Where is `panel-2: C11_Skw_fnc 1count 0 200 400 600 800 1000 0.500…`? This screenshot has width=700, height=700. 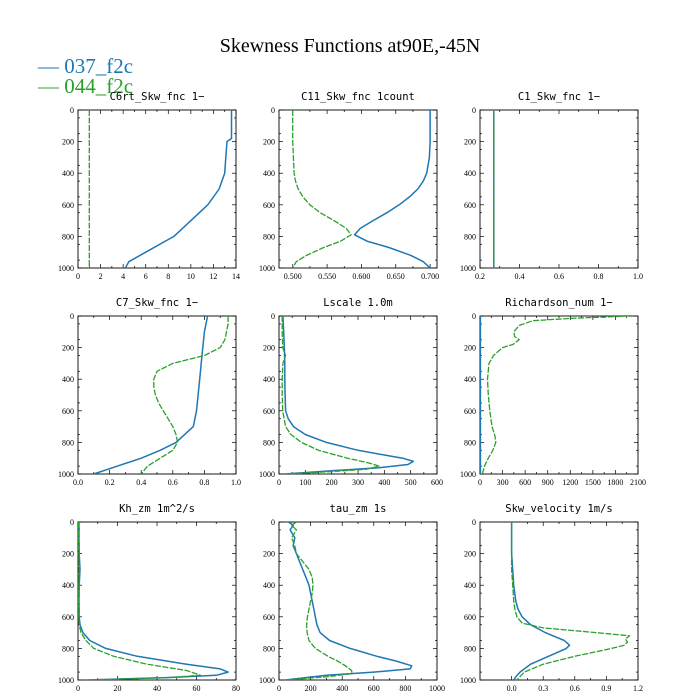 panel-2: C11_Skw_fnc 1count 0 200 400 600 800 1000 0.500… is located at coordinates (349, 186).